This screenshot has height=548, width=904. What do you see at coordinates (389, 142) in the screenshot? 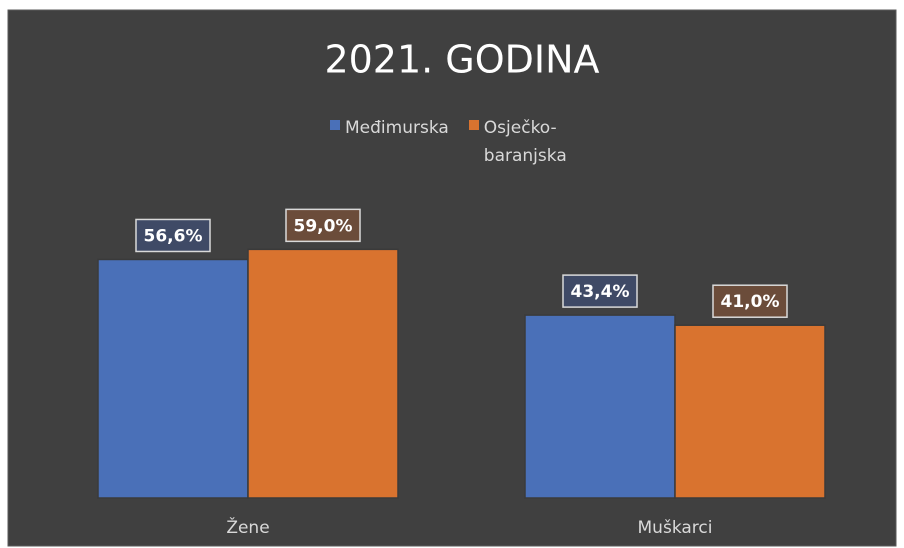
I see `legend-item: Međimurska` at bounding box center [389, 142].